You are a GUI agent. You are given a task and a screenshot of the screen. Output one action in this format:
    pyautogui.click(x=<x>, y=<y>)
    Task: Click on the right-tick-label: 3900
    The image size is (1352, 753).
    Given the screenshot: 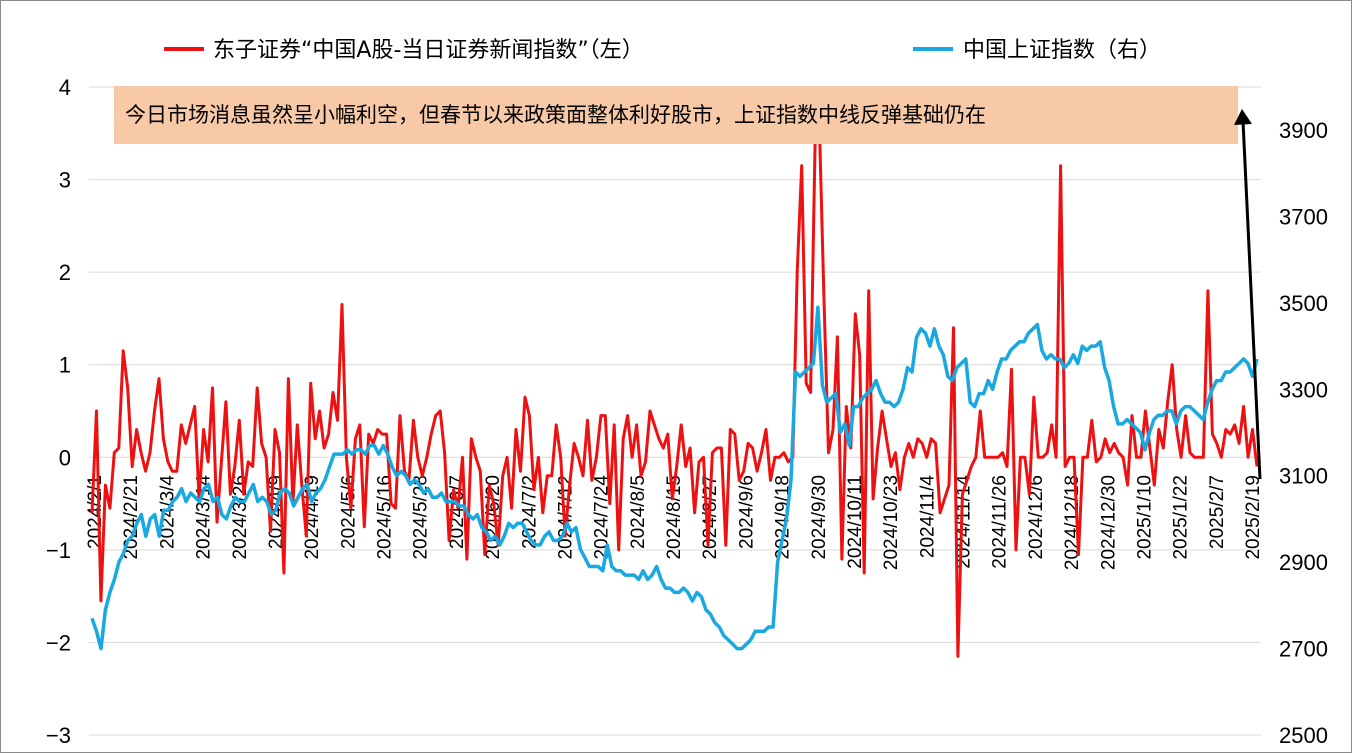 What is the action you would take?
    pyautogui.click(x=1303, y=130)
    